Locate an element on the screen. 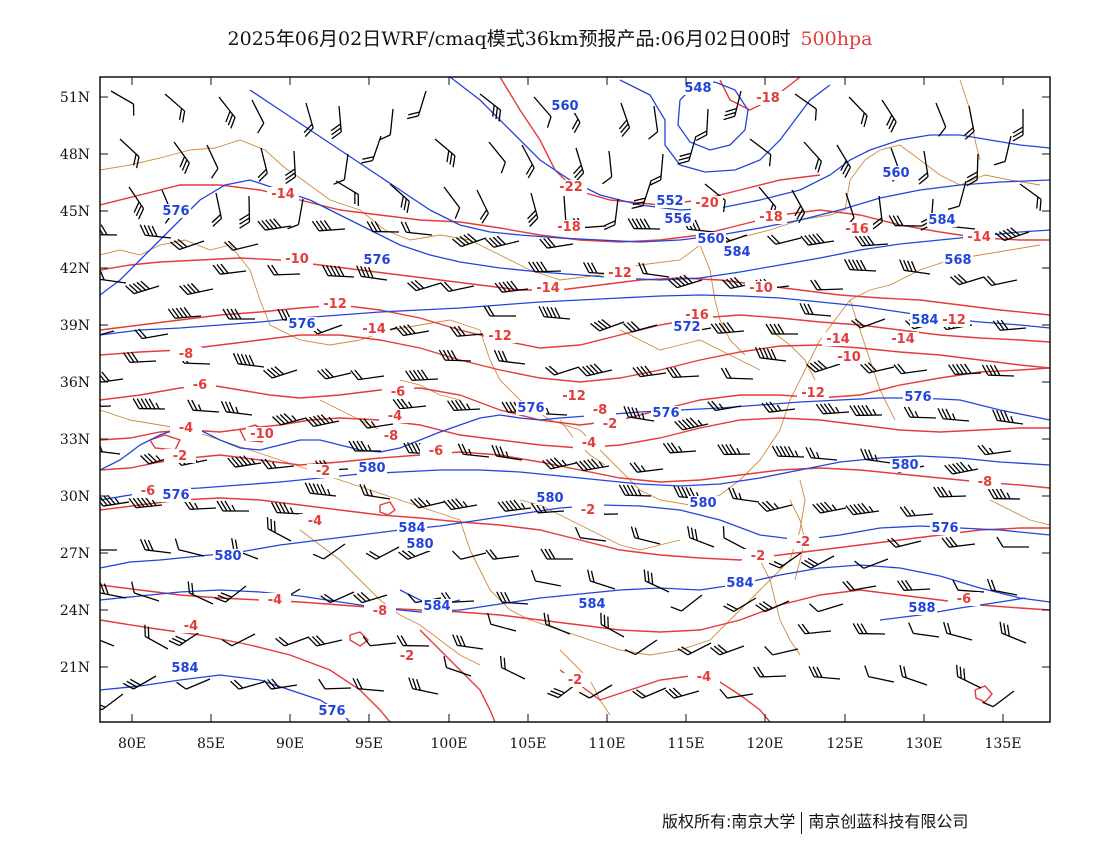  temperature-label: -14 is located at coordinates (979, 237).